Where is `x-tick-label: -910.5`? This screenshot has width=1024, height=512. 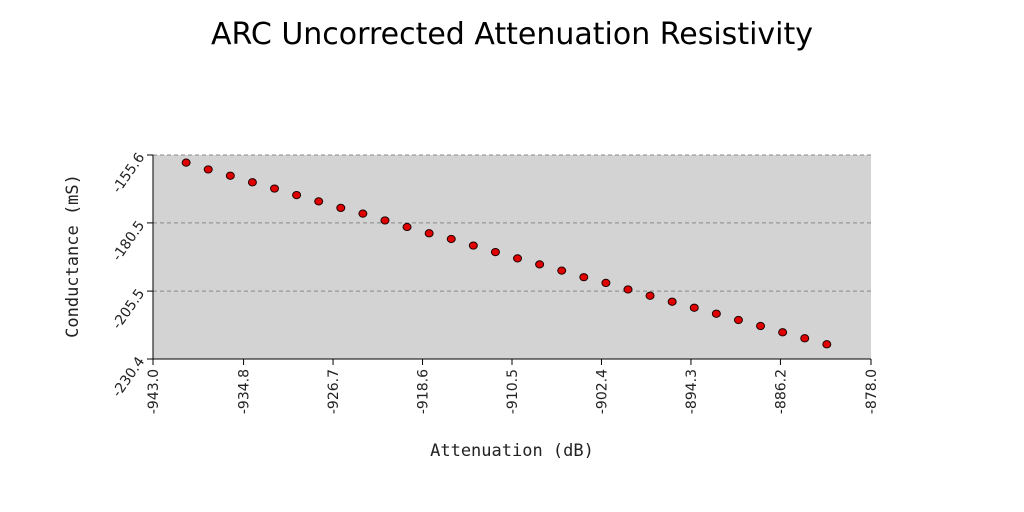
x-tick-label: -910.5 is located at coordinates (513, 391).